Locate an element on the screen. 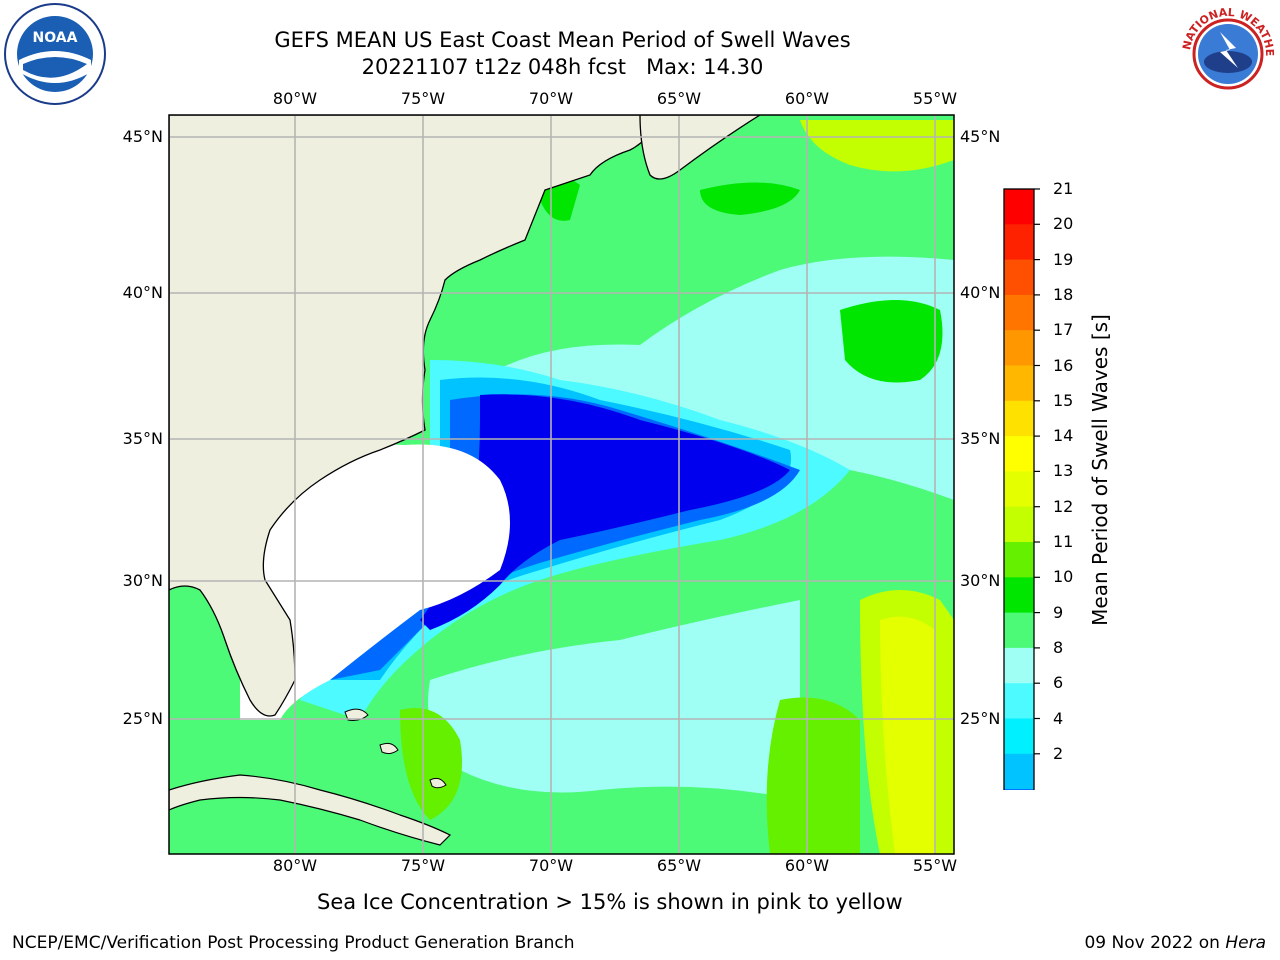 This screenshot has height=960, width=1280. lon-label-bottom-3: 70°W is located at coordinates (551, 865).